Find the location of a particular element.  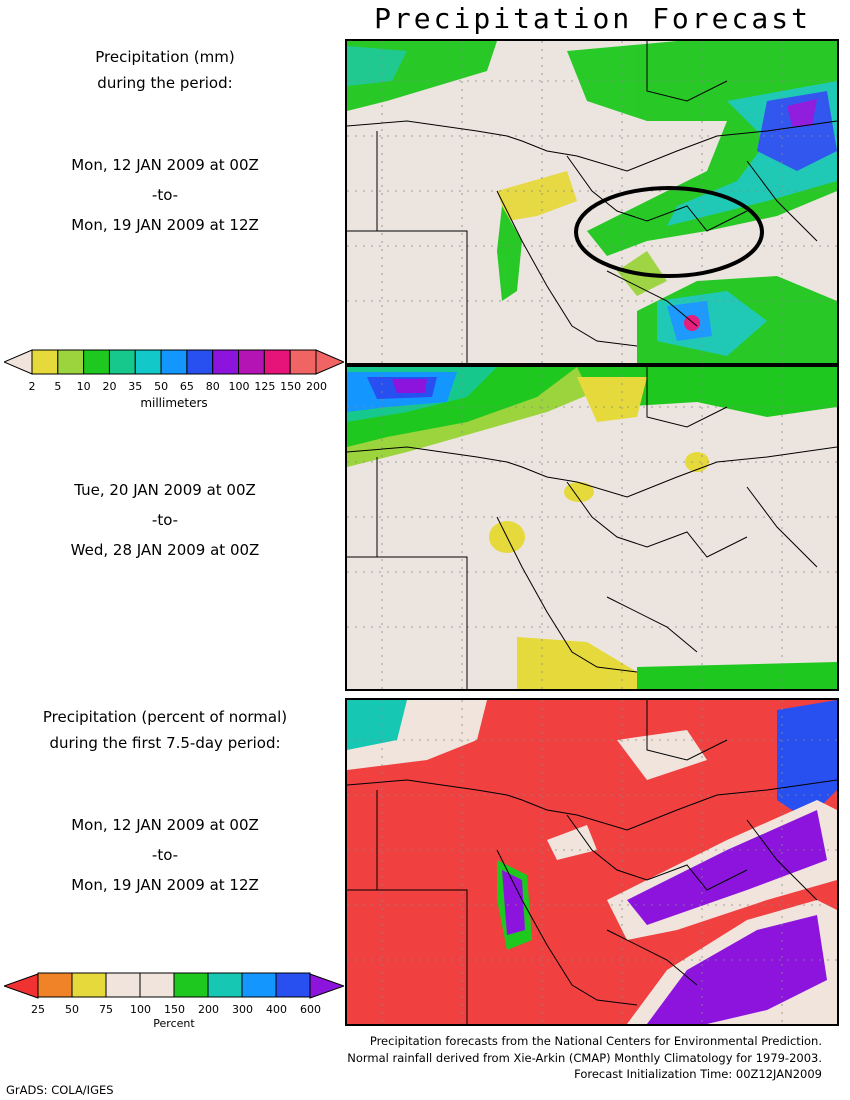

grads-credit: GrADS: COLA/IGES is located at coordinates (60, 1090).